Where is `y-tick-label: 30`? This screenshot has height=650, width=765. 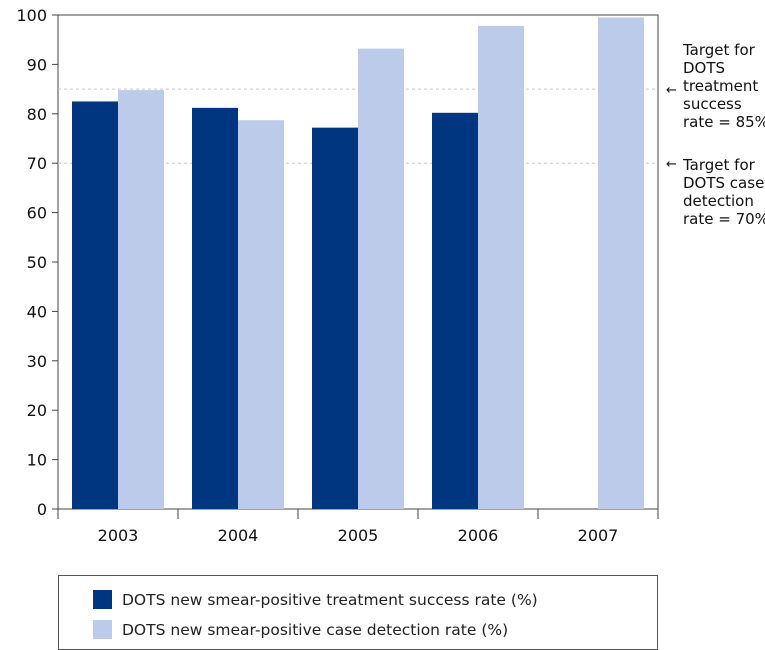
y-tick-label: 30 is located at coordinates (37, 361).